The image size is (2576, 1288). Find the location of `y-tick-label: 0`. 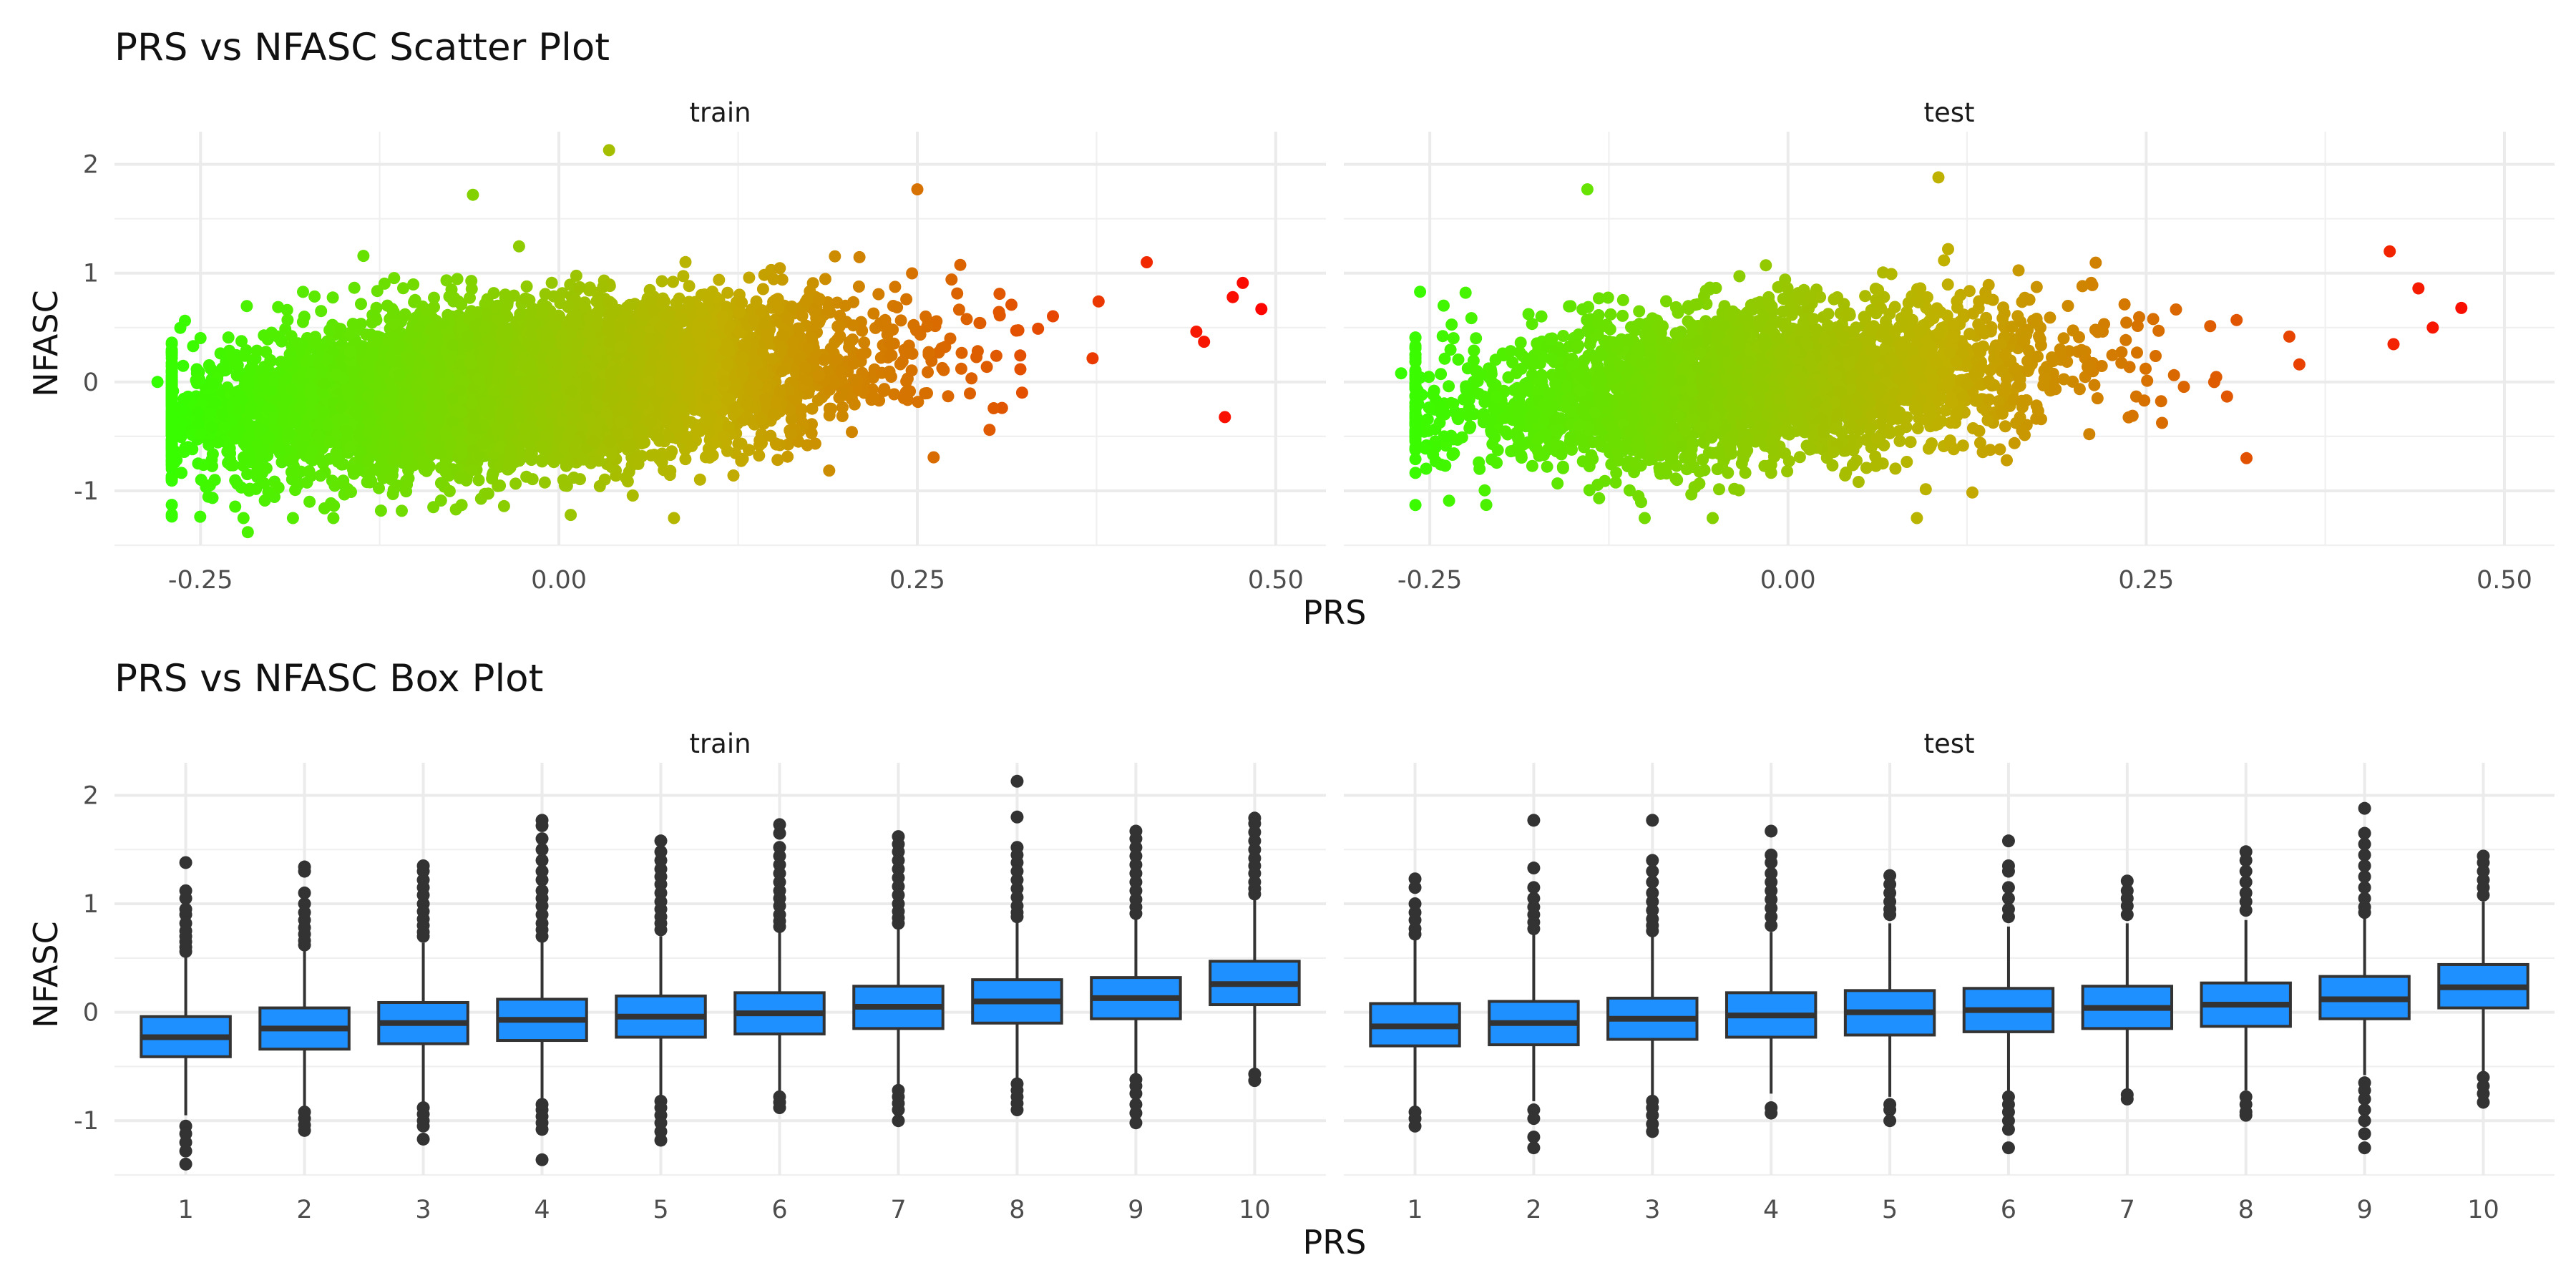

y-tick-label: 0 is located at coordinates (91, 383).